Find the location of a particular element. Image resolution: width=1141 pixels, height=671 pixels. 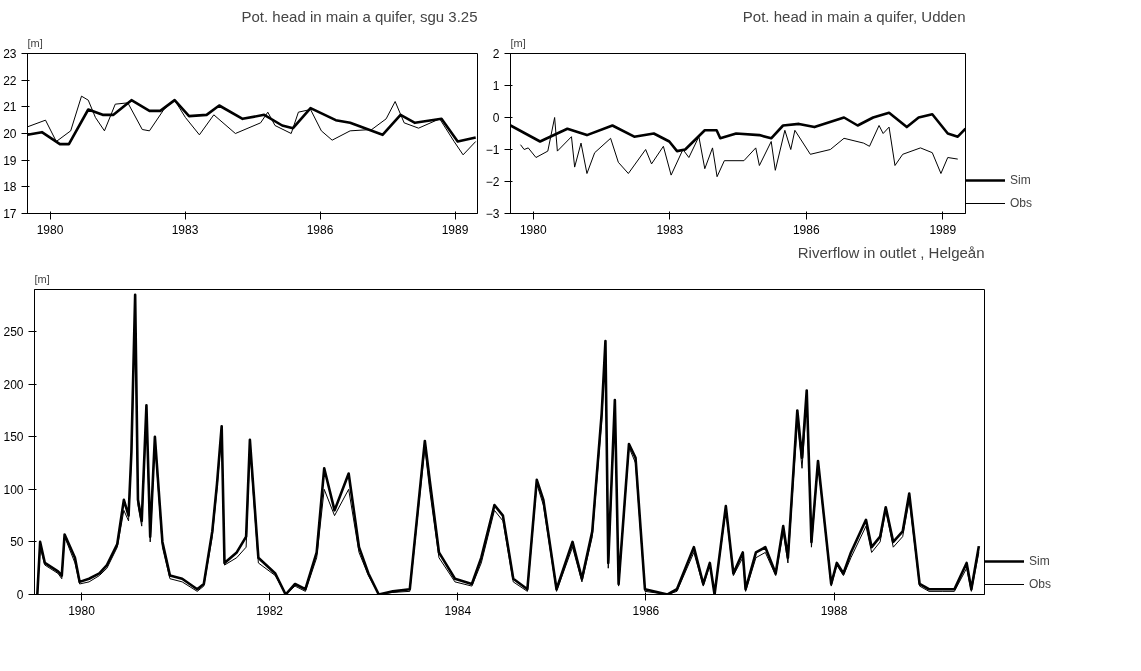

y-tick-label: −3 is located at coordinates (492, 214).